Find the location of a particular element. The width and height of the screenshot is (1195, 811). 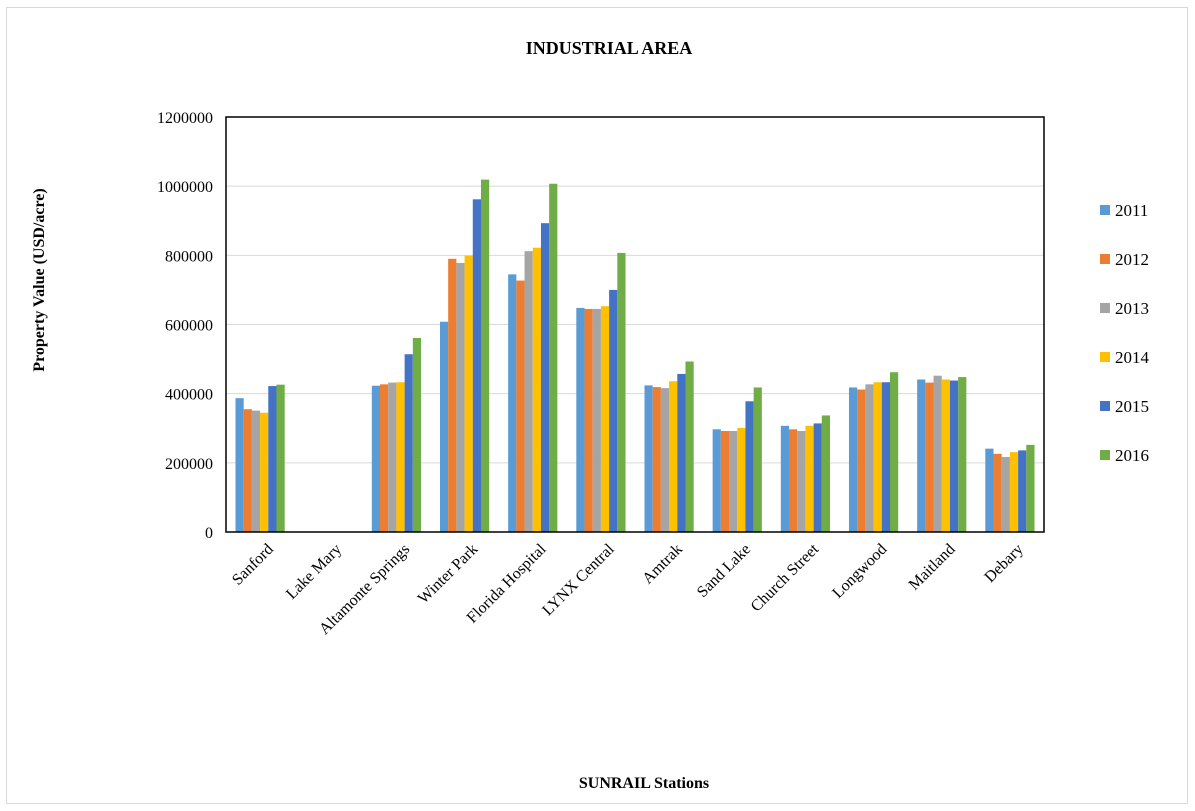

legend-swatch-2016 is located at coordinates (1105, 455).